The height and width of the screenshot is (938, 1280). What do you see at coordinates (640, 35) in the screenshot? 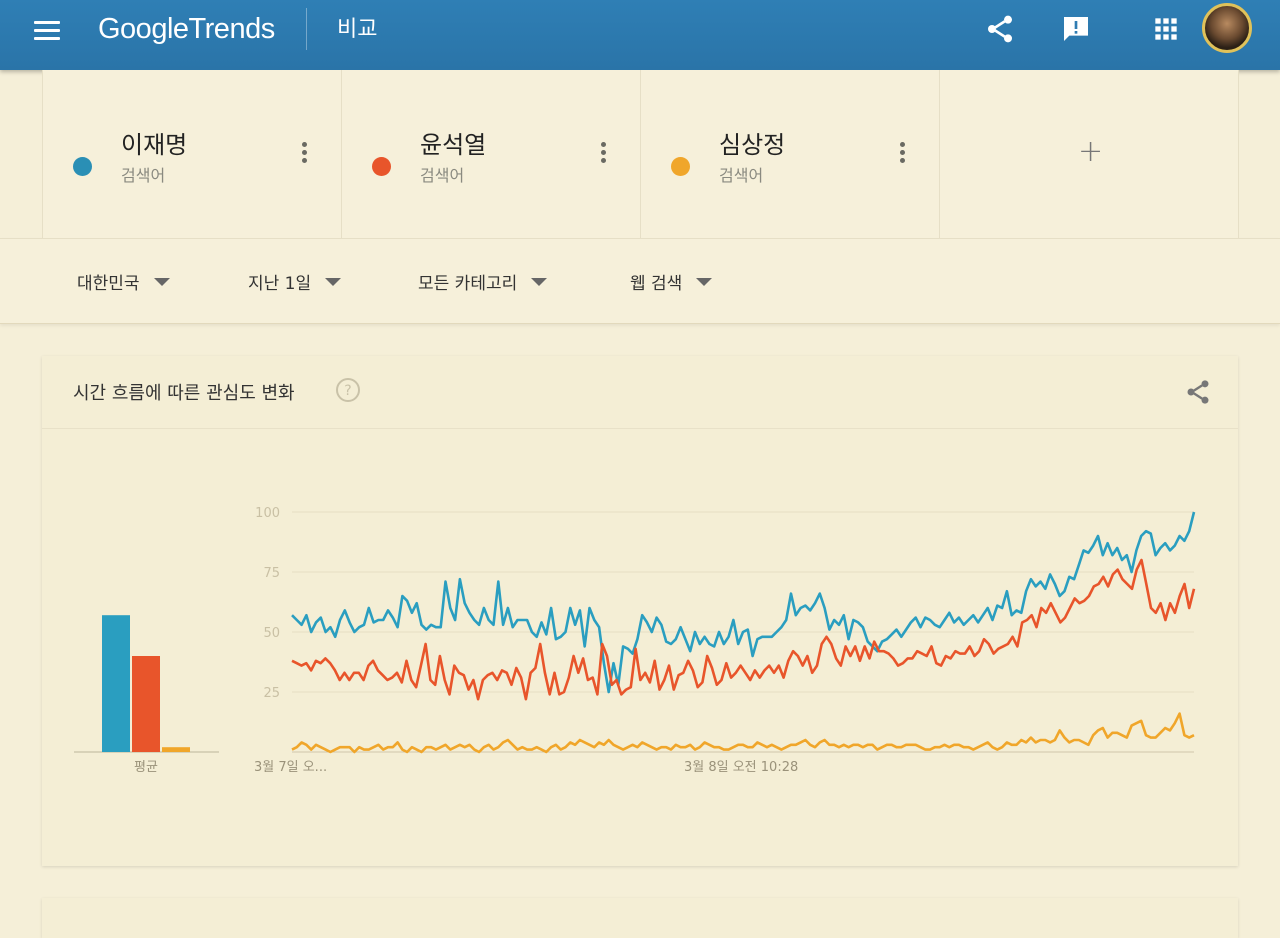
I see `top-app-bar: GoogleTrends 비교` at bounding box center [640, 35].